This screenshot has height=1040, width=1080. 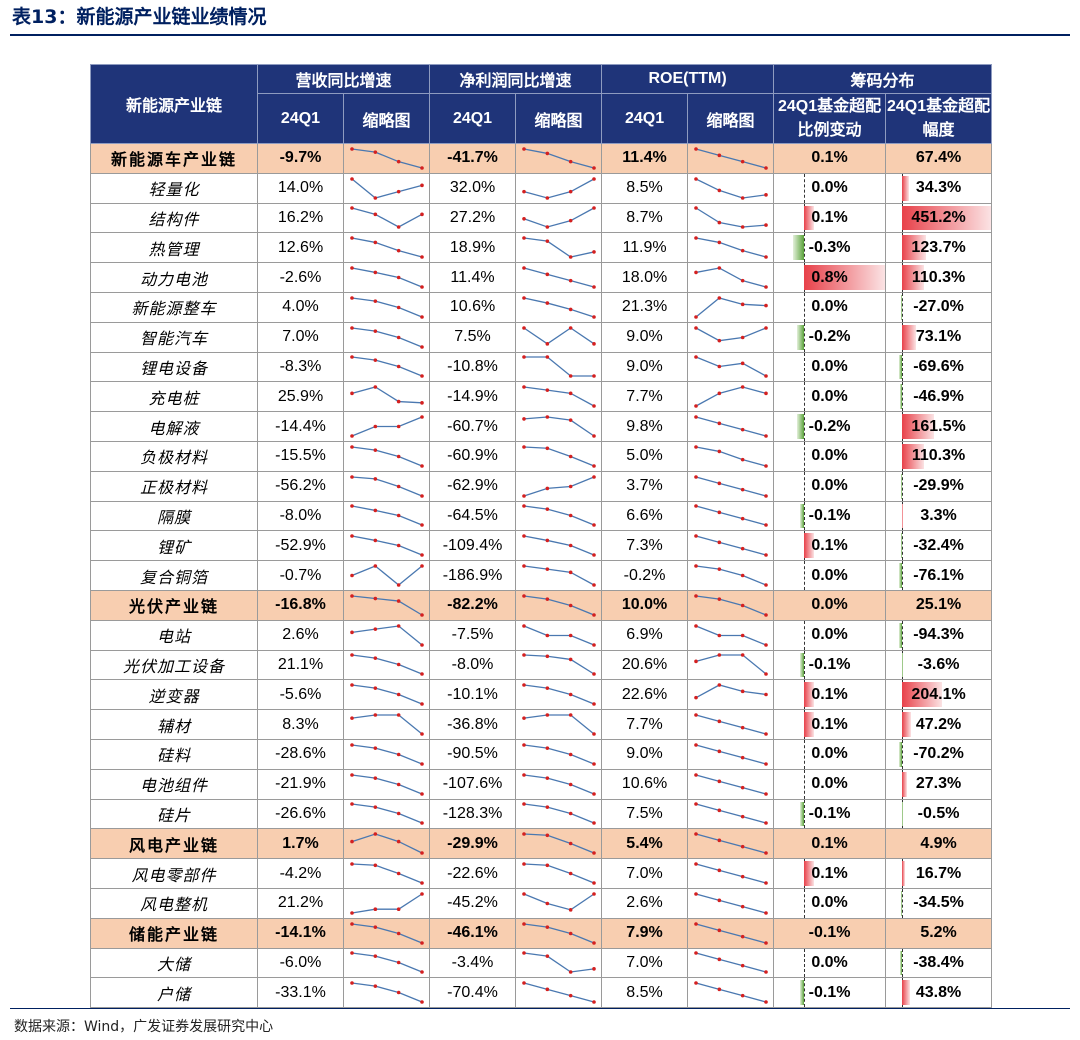 I want to click on roe-value: 10.0%, so click(x=645, y=605).